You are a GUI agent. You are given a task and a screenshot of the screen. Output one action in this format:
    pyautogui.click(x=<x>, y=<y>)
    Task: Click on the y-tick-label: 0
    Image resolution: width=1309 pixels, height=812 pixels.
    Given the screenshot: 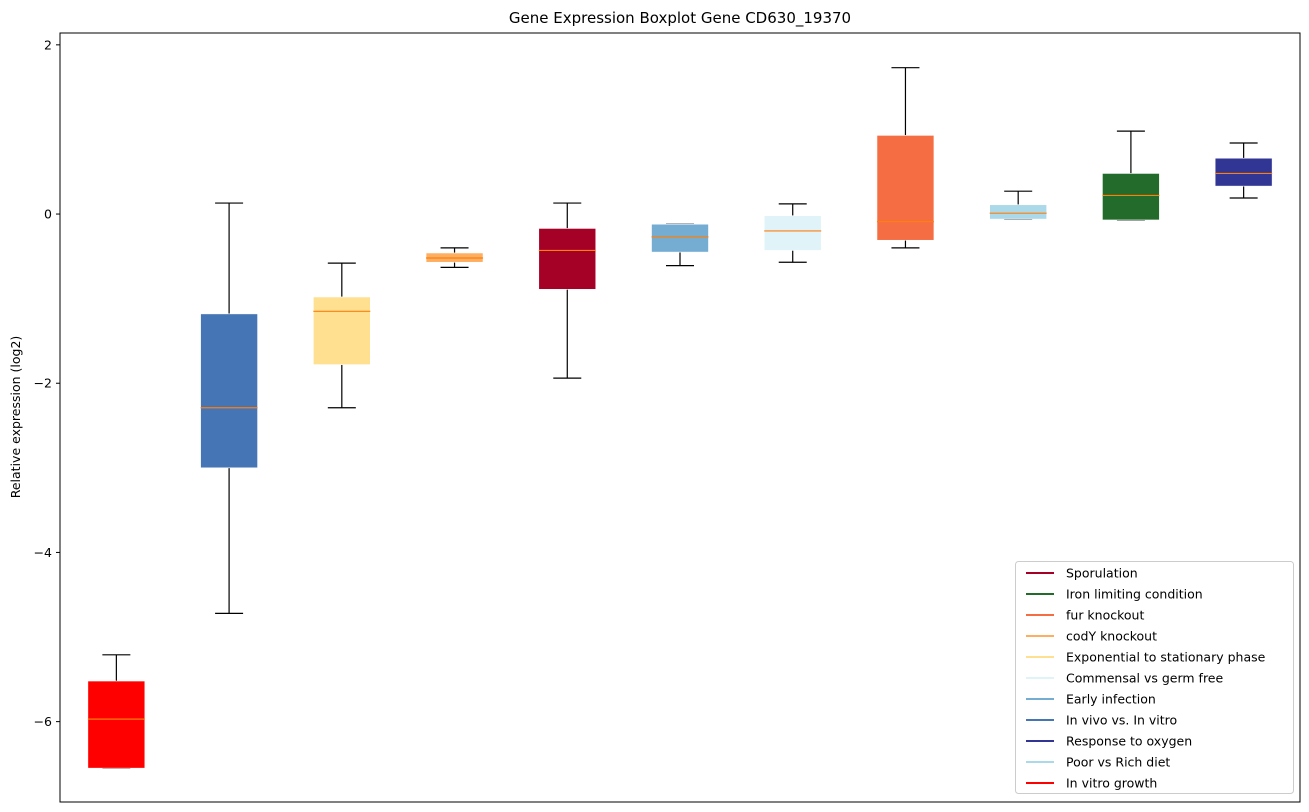 What is the action you would take?
    pyautogui.click(x=48, y=214)
    